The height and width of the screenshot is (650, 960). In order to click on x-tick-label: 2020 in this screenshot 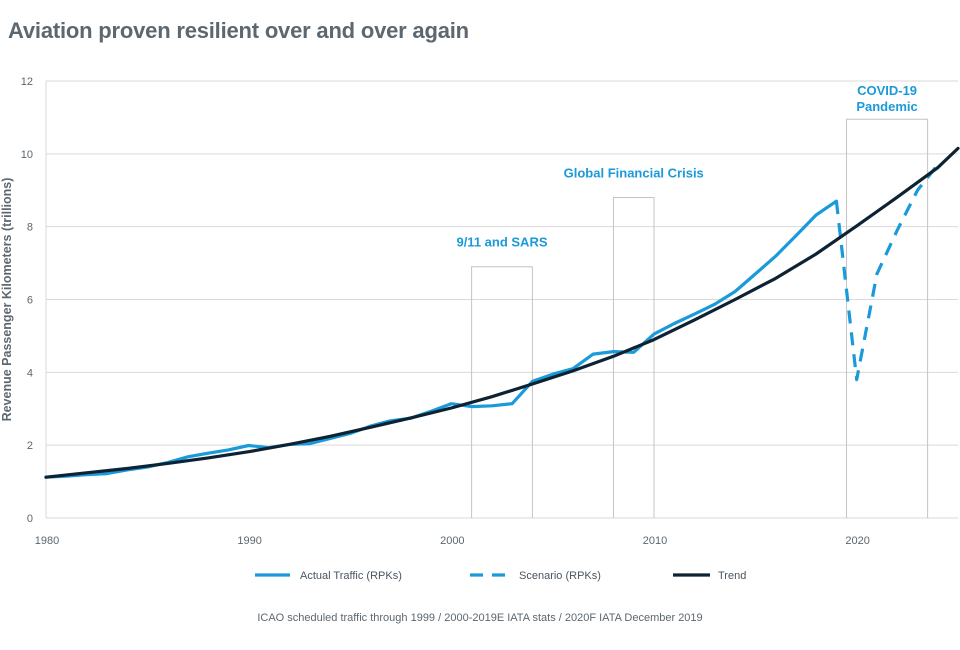, I will do `click(857, 541)`.